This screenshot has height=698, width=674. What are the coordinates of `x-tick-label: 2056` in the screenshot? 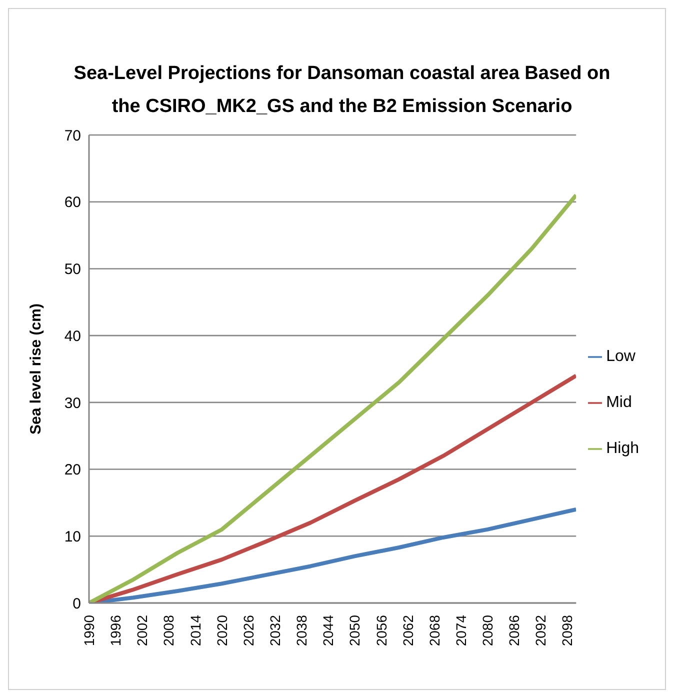 It's located at (381, 630).